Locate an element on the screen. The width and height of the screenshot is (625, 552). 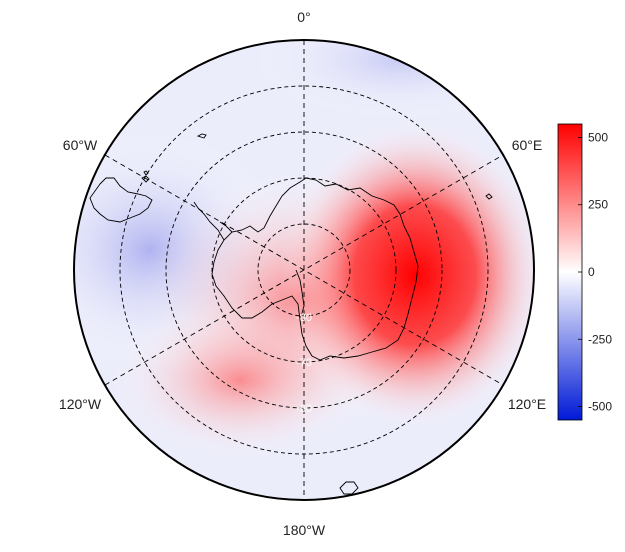
ross-ice-front is located at coordinates (300, 295).